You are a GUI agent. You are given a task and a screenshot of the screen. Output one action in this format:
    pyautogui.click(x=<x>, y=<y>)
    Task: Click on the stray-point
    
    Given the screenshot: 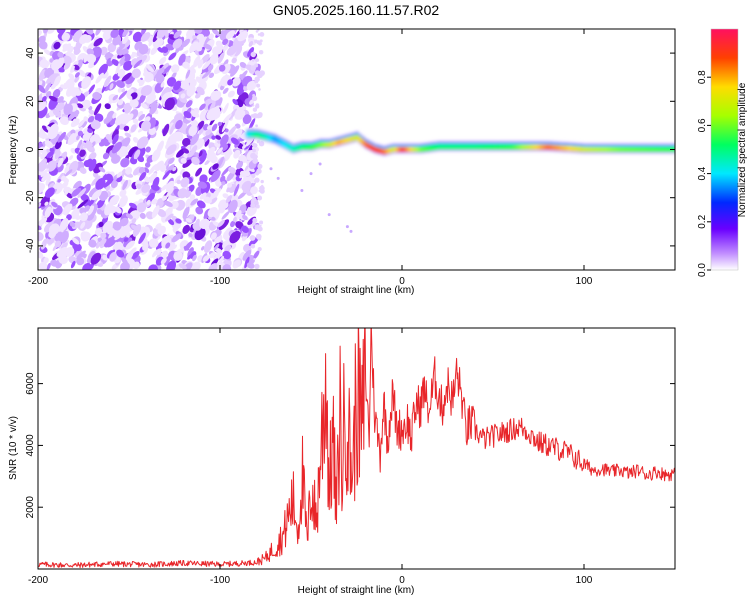 What is the action you would take?
    pyautogui.click(x=329, y=215)
    